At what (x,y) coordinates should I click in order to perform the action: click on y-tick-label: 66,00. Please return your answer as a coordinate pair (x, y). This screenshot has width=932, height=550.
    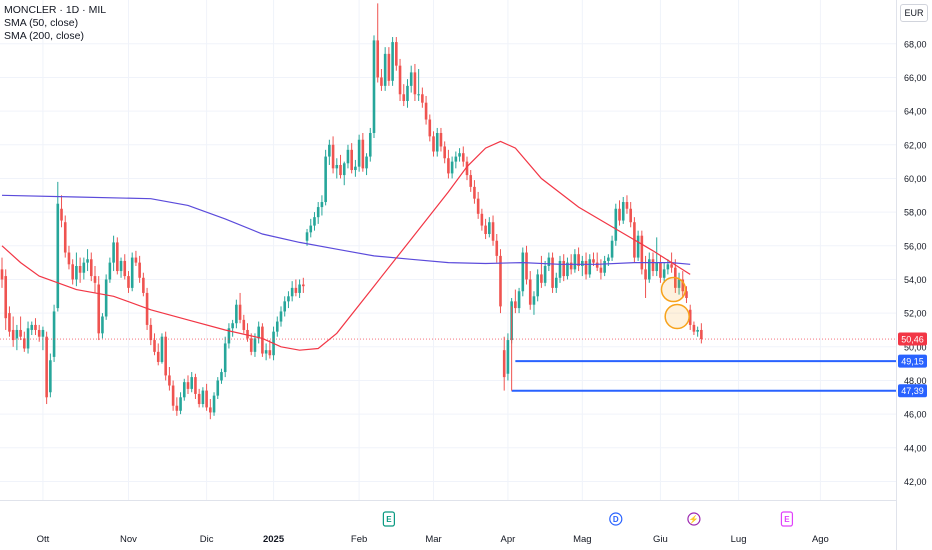
    Looking at the image, I should click on (915, 78).